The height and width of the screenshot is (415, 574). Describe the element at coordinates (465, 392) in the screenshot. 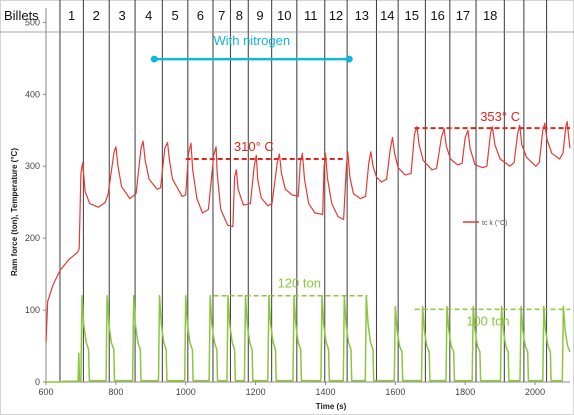

I see `x-tick-label-1800: 1800` at that location.